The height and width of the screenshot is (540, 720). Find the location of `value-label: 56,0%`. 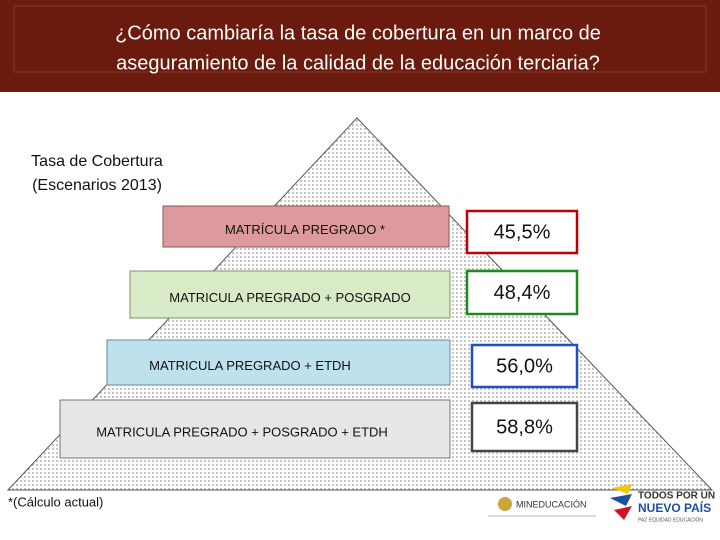

value-label: 56,0% is located at coordinates (524, 366).